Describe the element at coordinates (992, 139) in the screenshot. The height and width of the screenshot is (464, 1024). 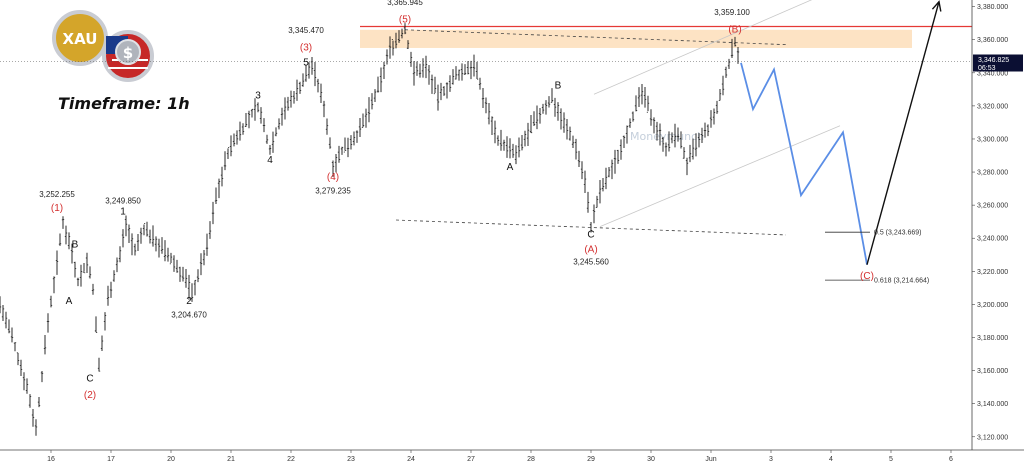
I see `y-tick-label: 3,300.000` at that location.